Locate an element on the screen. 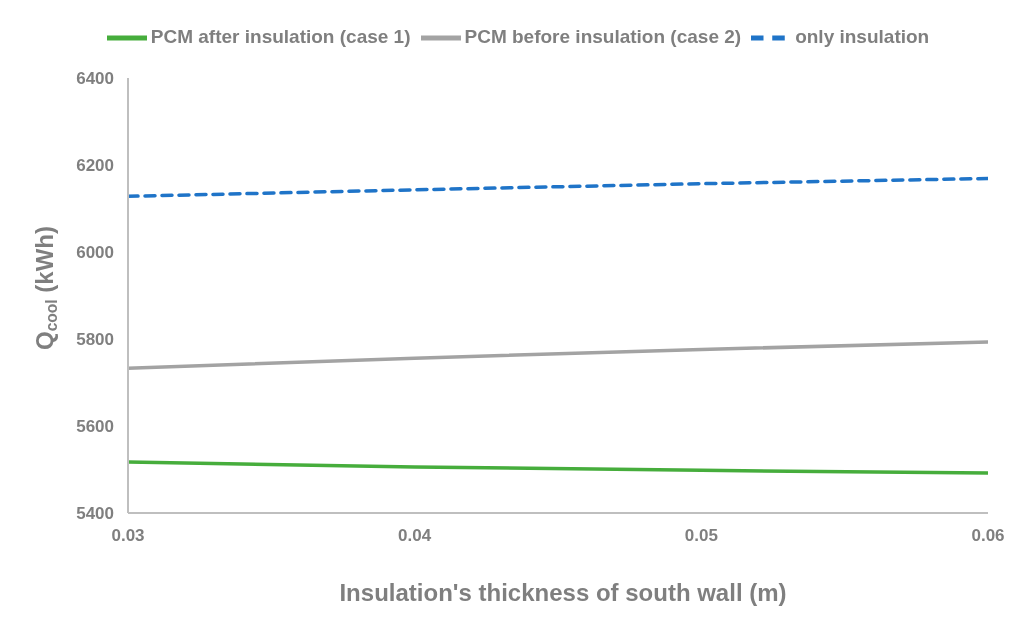  y-tick-label: 6200 is located at coordinates (95, 166).